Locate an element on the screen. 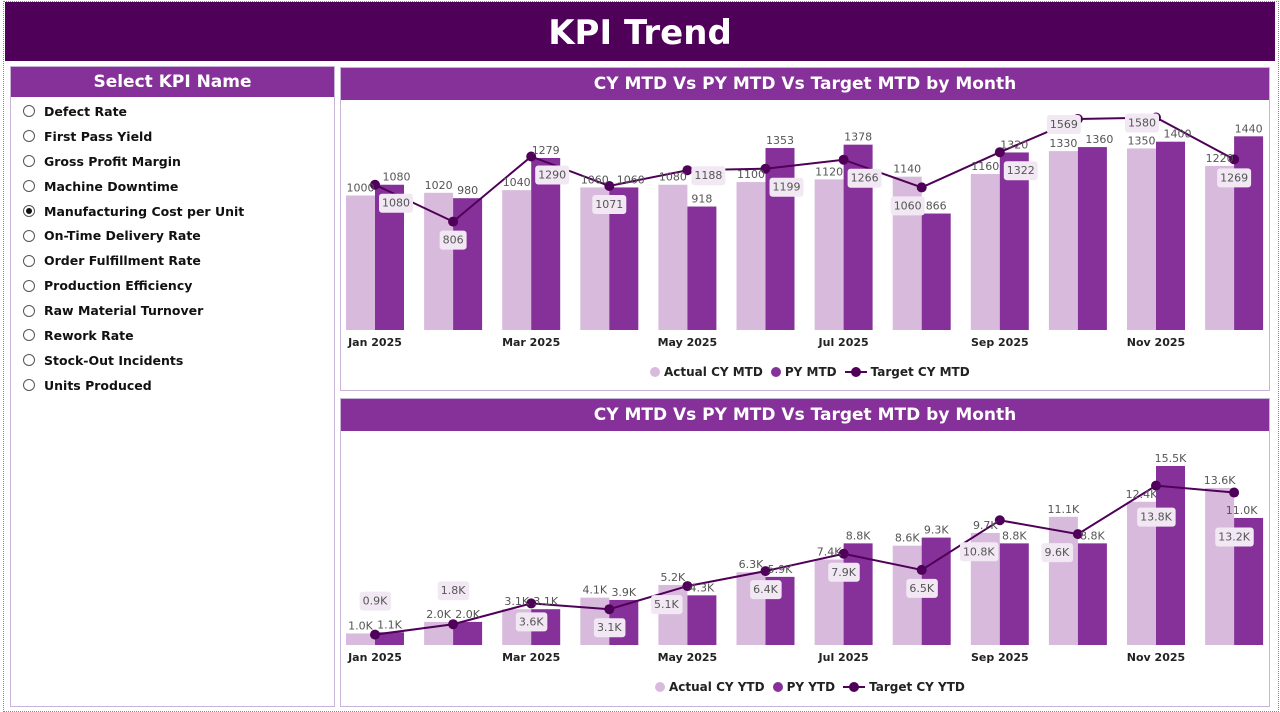 This screenshot has height=712, width=1280. kpi-option-label: Raw Material Turnover is located at coordinates (124, 311).